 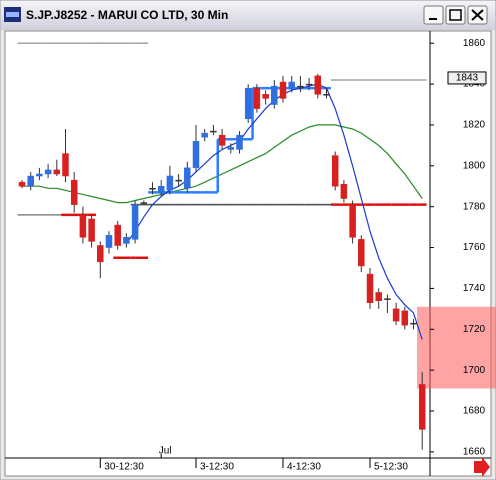 What do you see at coordinates (474, 411) in the screenshot?
I see `y-tick-label: 1680` at bounding box center [474, 411].